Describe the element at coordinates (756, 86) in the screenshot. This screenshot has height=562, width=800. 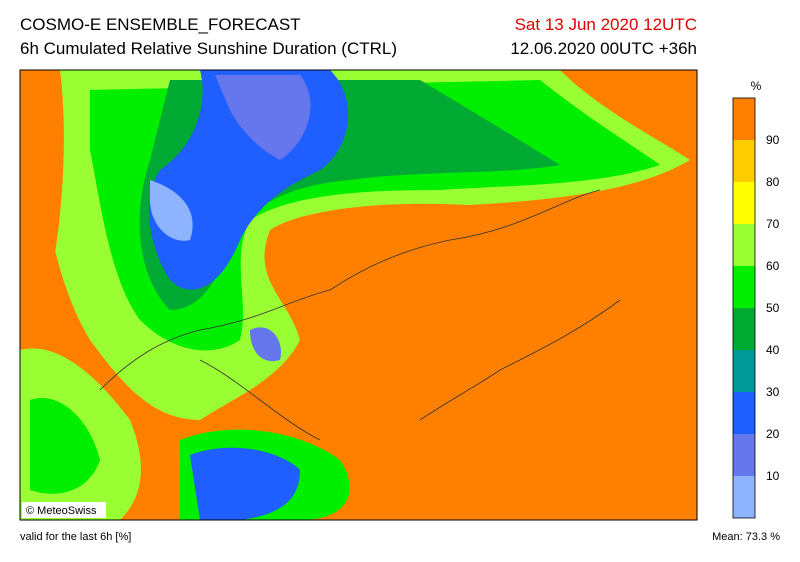
I see `colorbar-unit: %` at that location.